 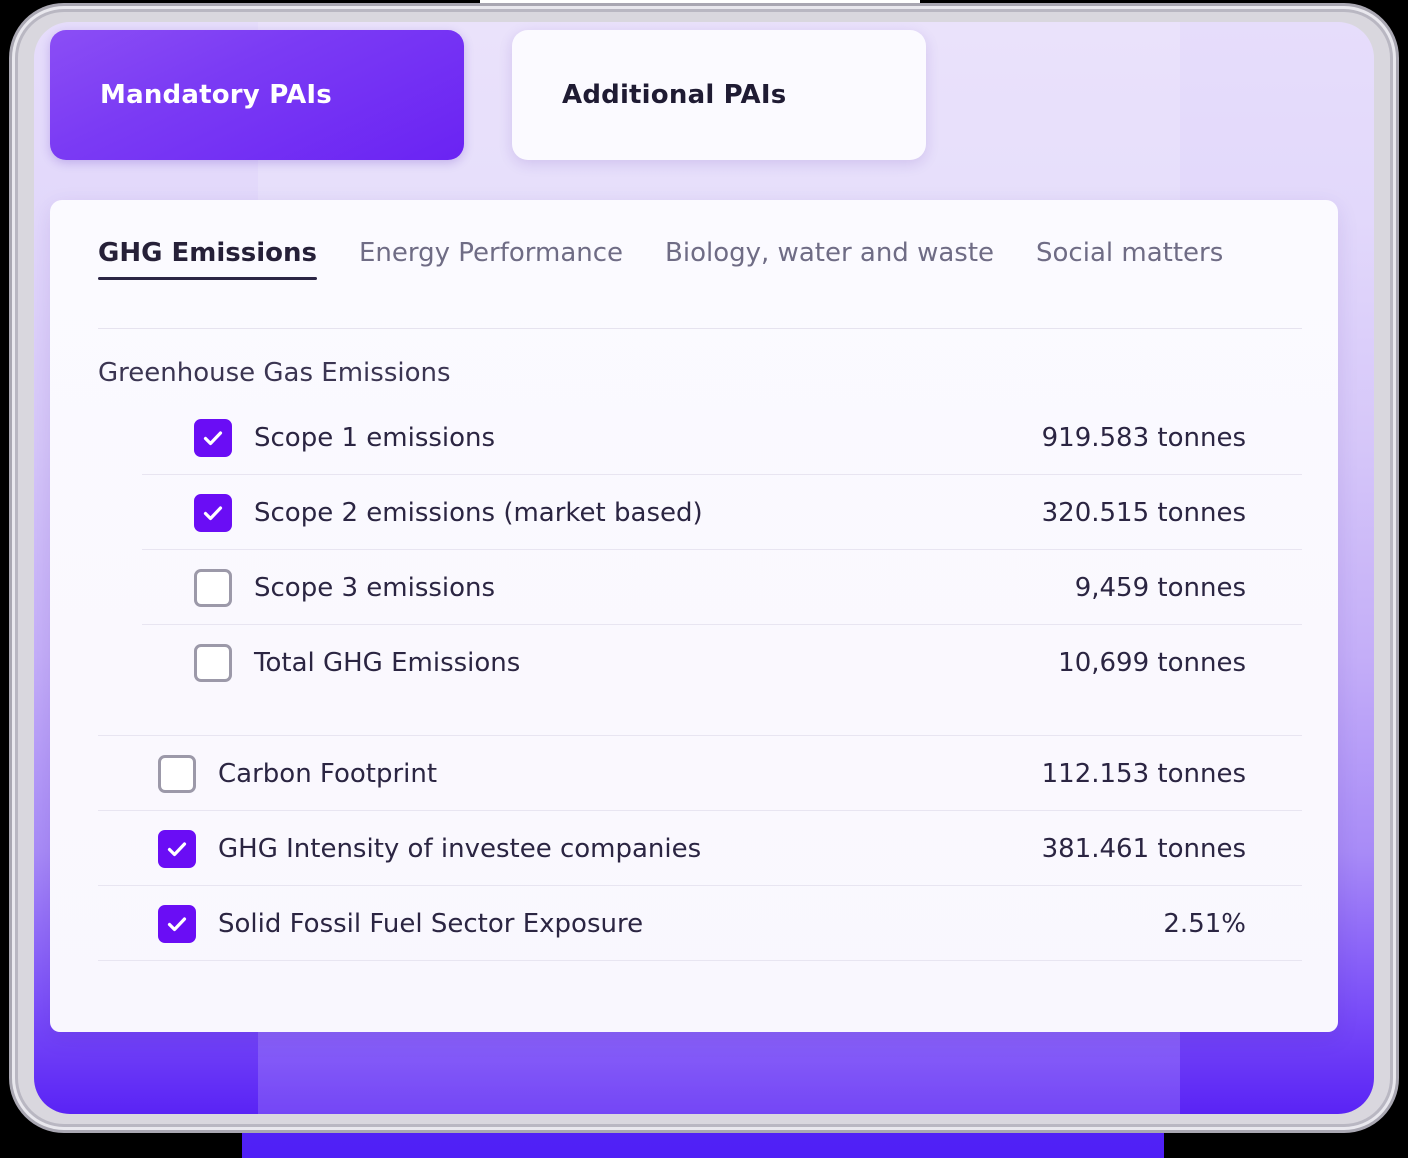 What do you see at coordinates (478, 512) in the screenshot?
I see `row-label: Scope 2 emissions (market based)` at bounding box center [478, 512].